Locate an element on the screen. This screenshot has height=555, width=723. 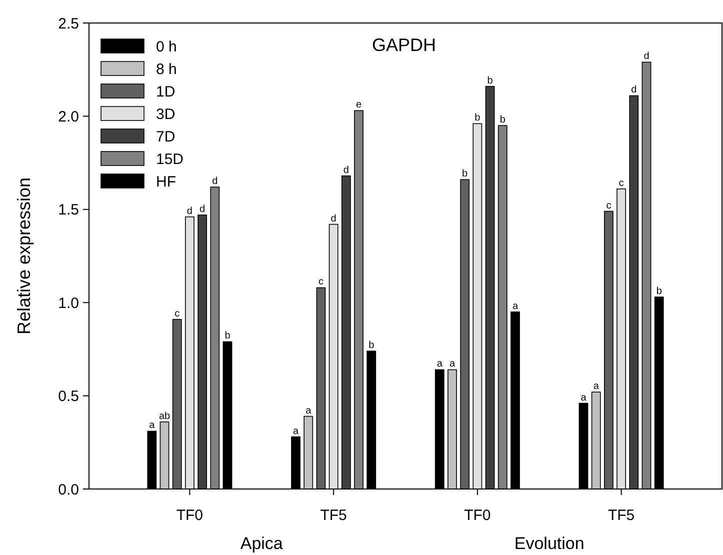
legend-label: 0 h is located at coordinates (166, 47).